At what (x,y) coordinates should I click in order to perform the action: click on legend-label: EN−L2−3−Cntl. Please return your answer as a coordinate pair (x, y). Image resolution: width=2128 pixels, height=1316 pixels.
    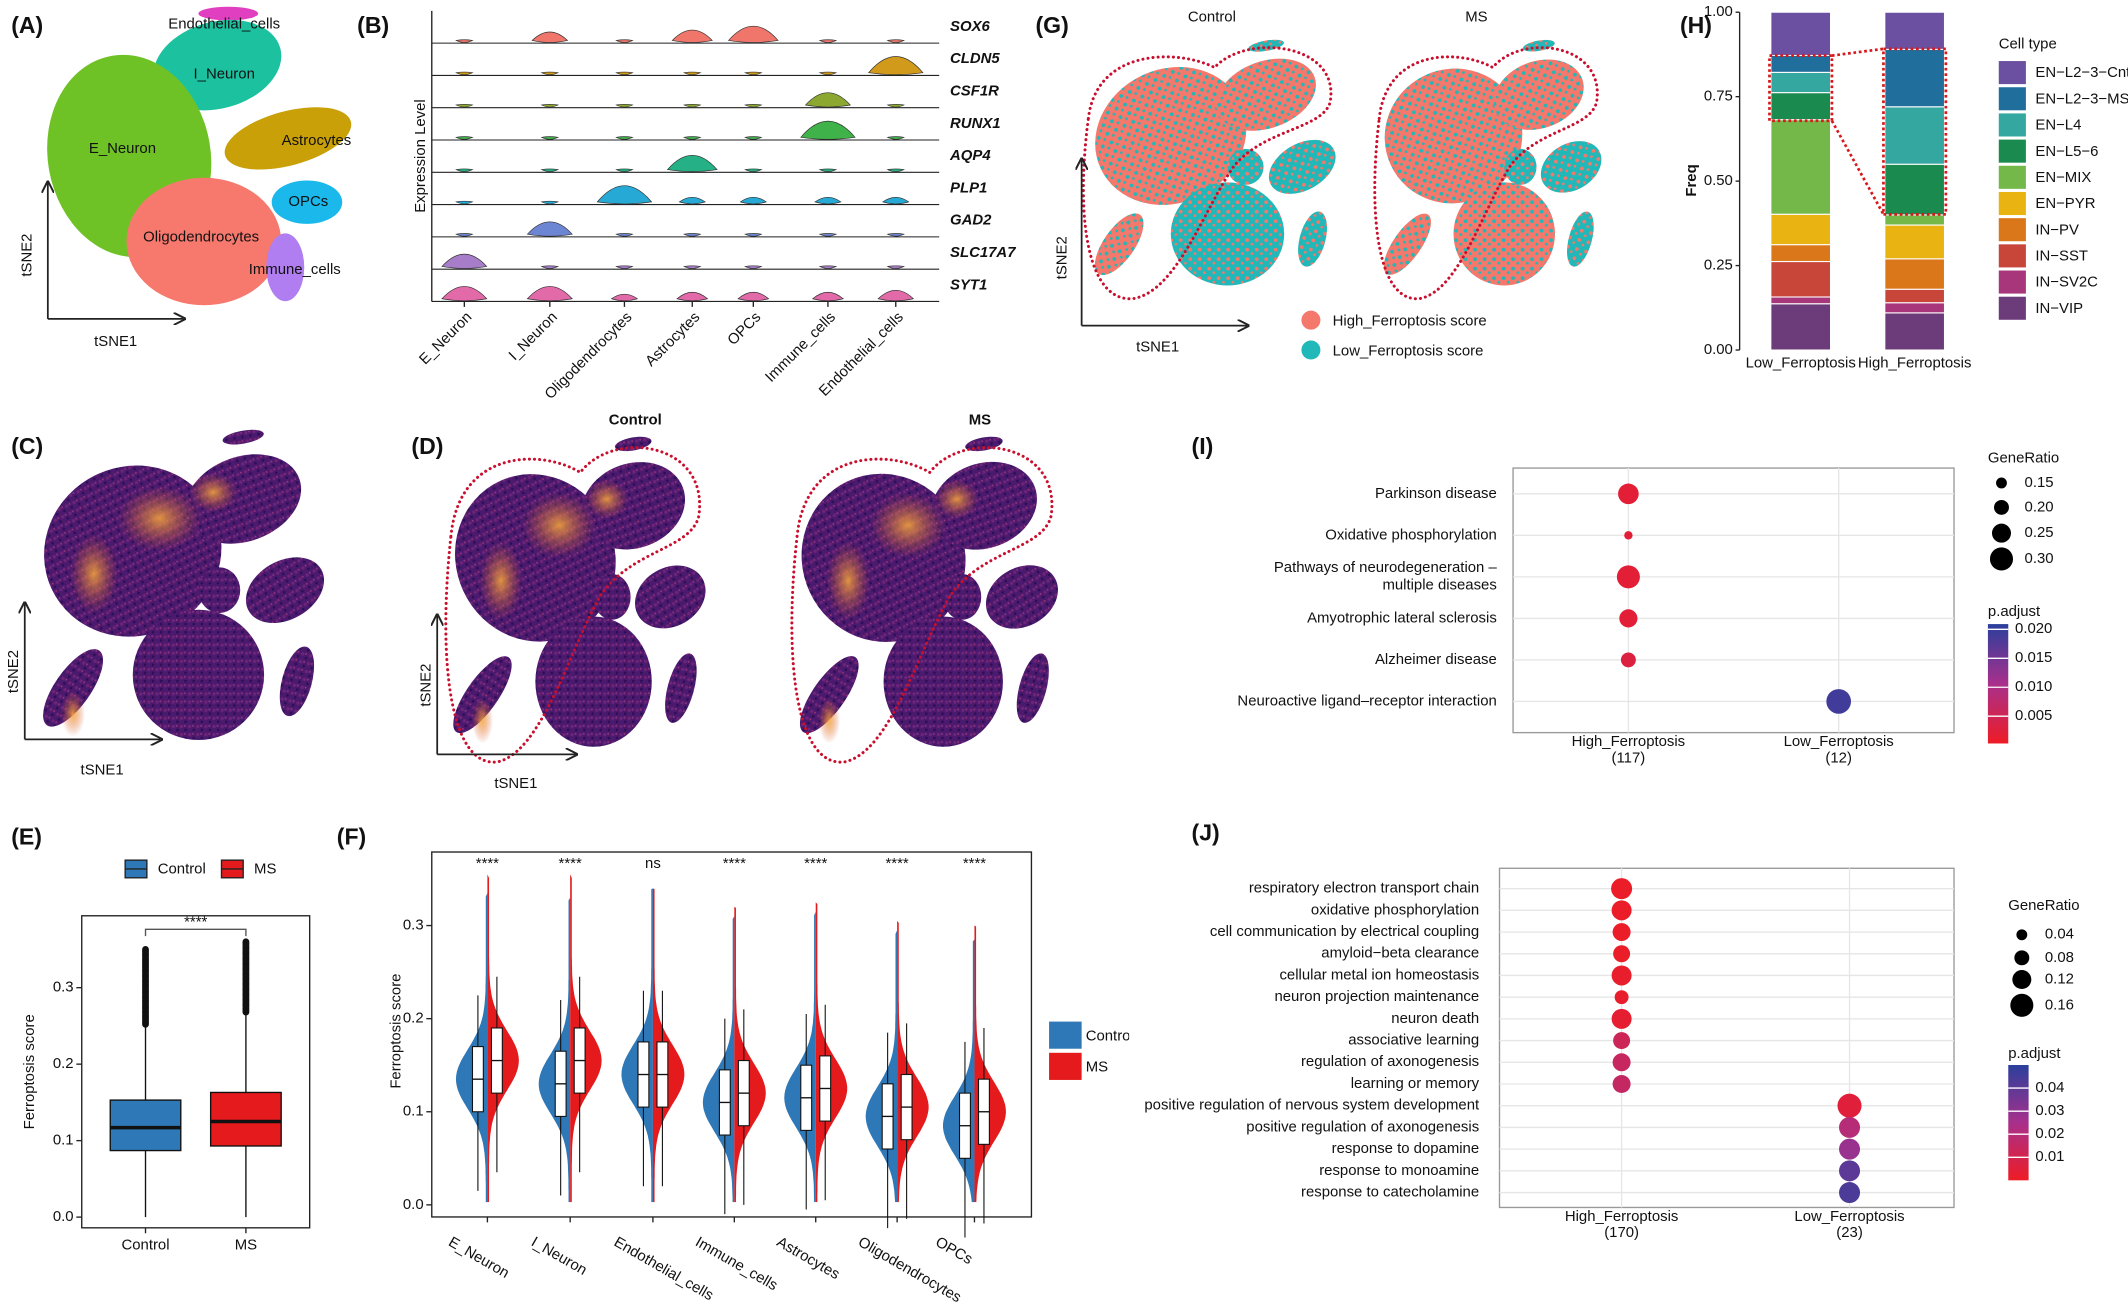
    Looking at the image, I should click on (2081, 72).